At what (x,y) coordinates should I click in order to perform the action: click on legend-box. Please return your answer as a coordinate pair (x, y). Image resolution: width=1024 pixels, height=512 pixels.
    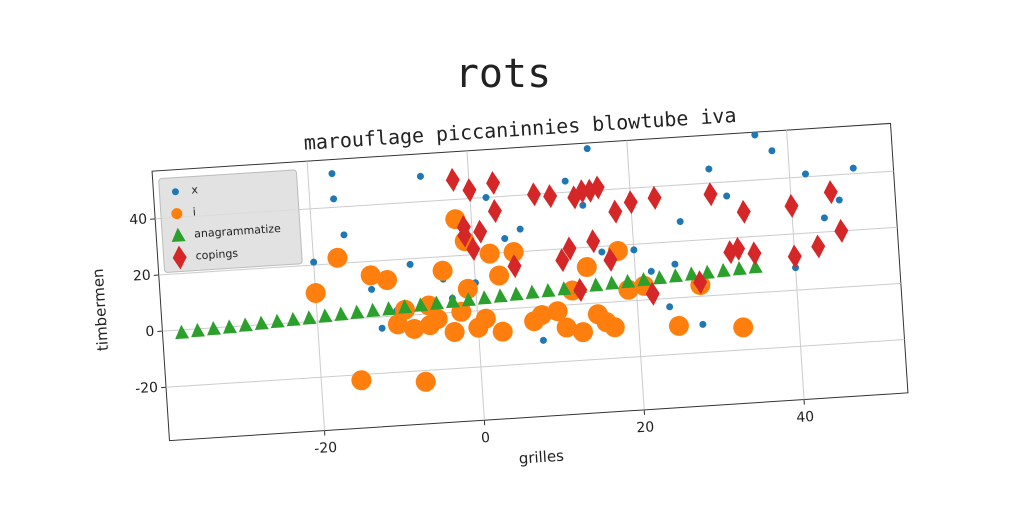
    Looking at the image, I should click on (230, 221).